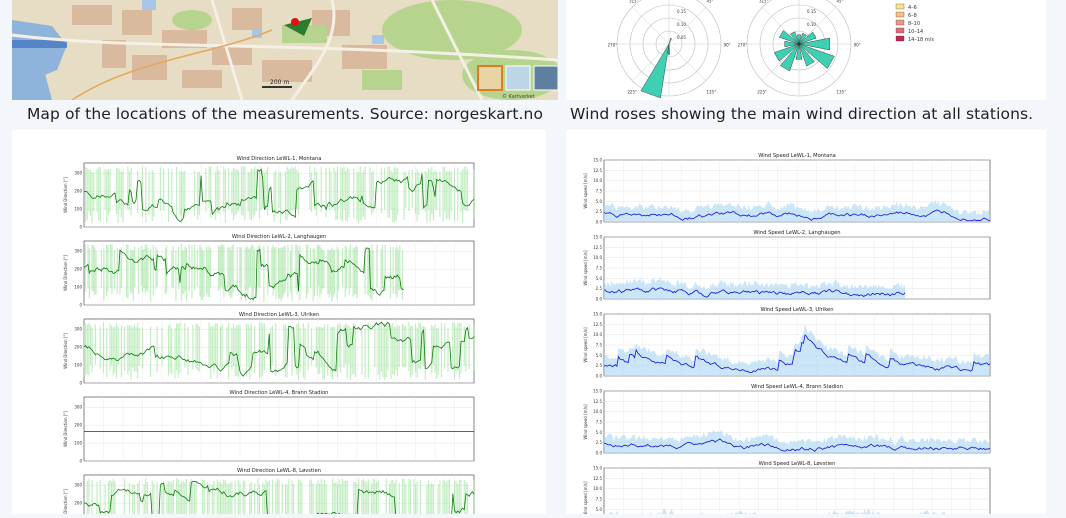 Image resolution: width=1066 pixels, height=518 pixels. Describe the element at coordinates (796, 233) in the screenshot. I see `speed-panel-title: Wind Speed LeWL-2, Langhaugen` at that location.